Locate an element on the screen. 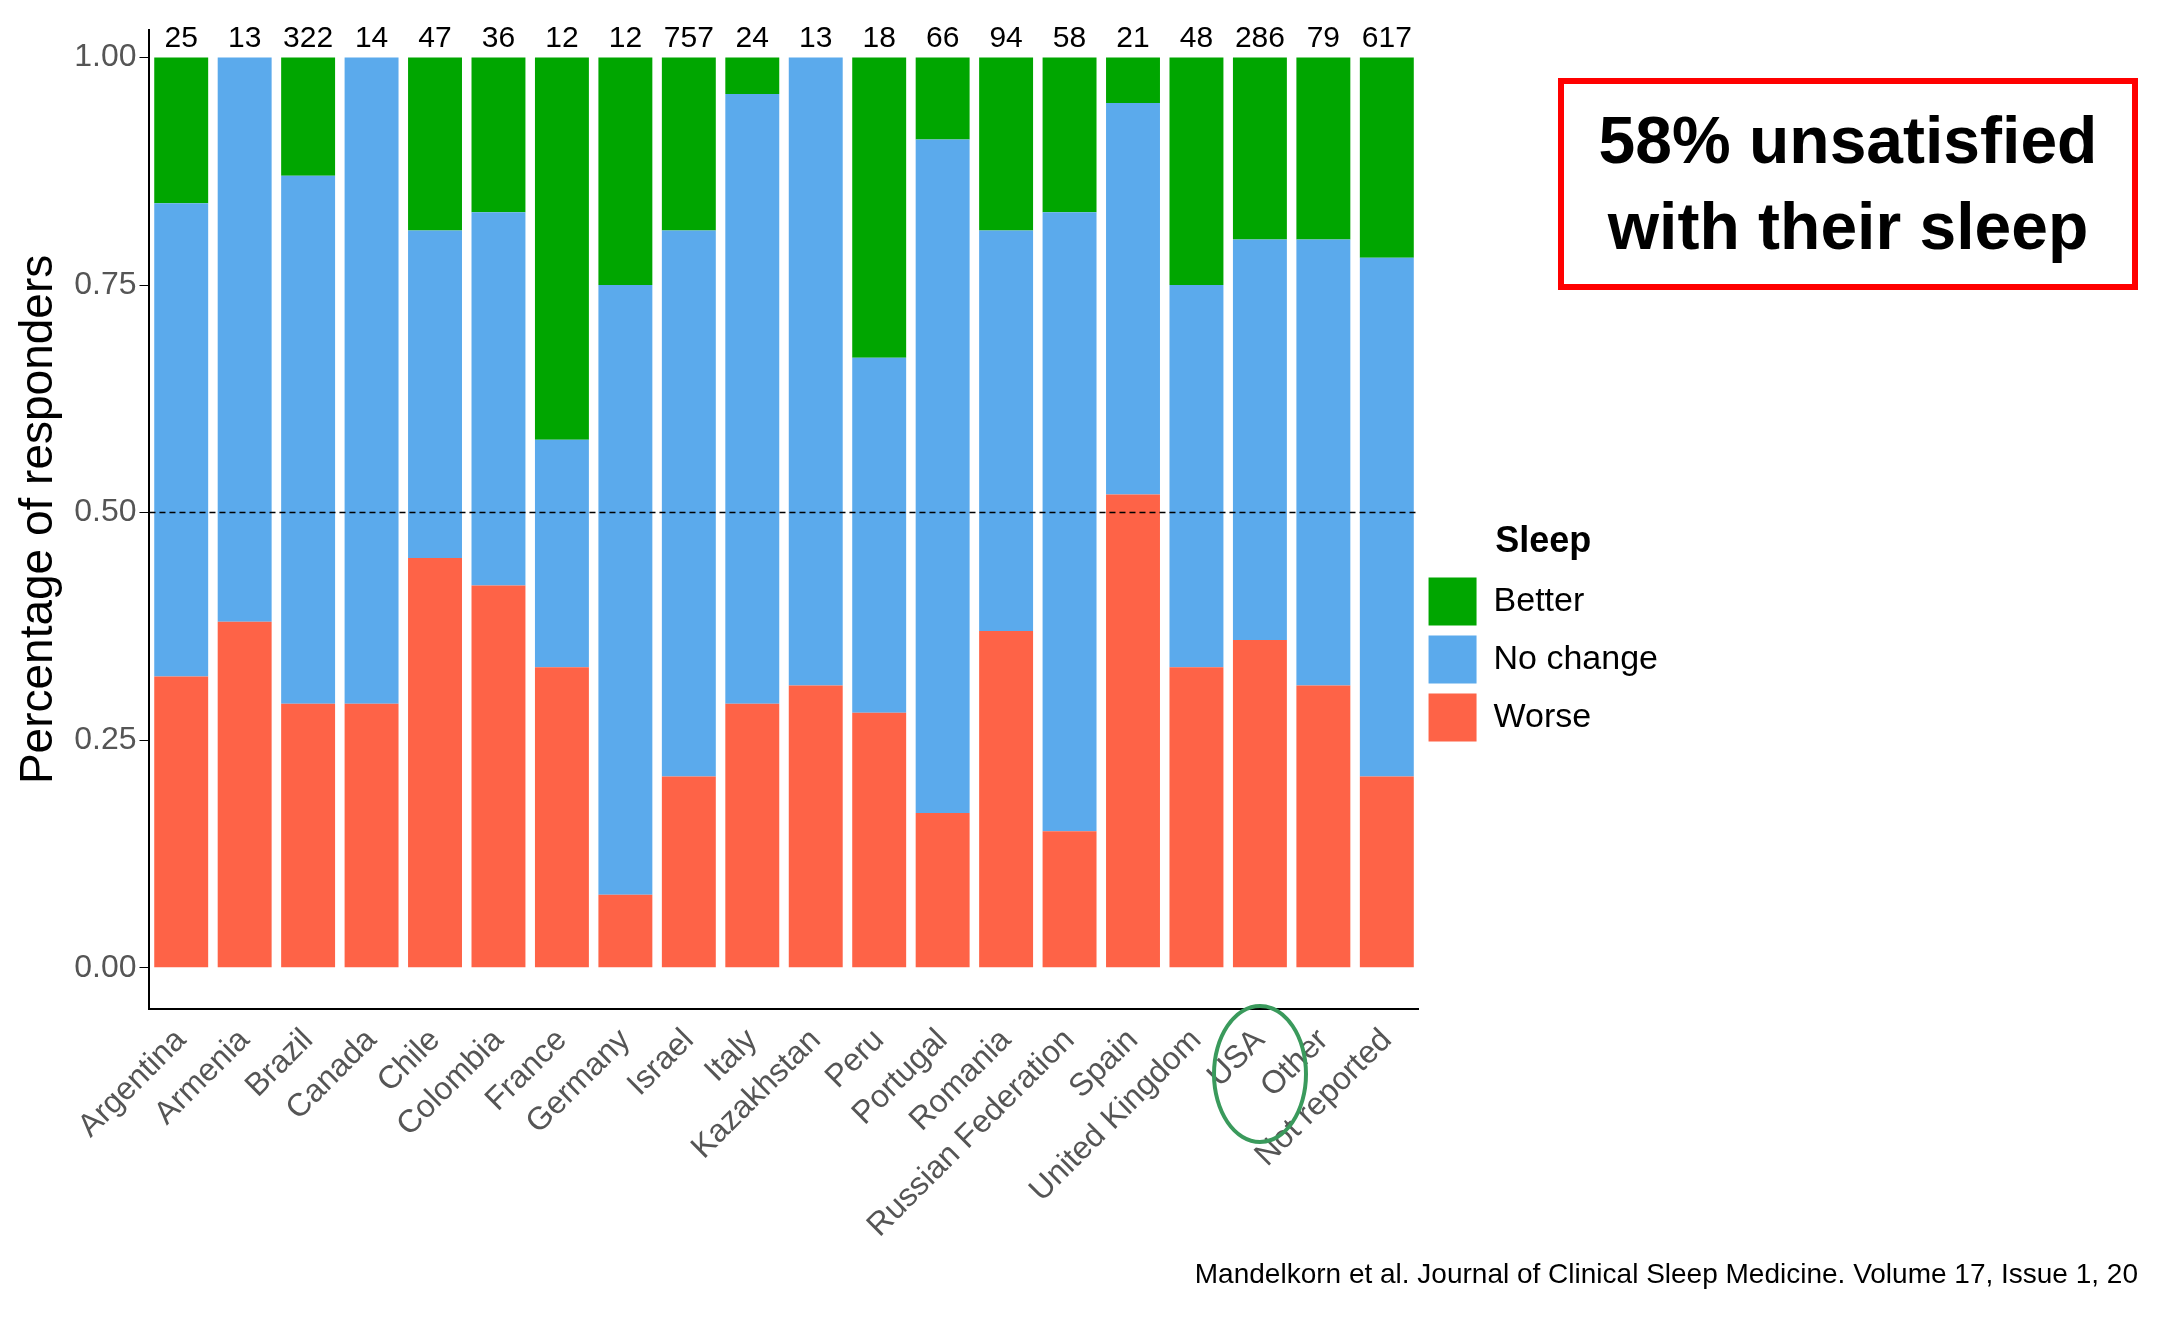 The width and height of the screenshot is (2169, 1333). annotation: 617 is located at coordinates (1386, 36).